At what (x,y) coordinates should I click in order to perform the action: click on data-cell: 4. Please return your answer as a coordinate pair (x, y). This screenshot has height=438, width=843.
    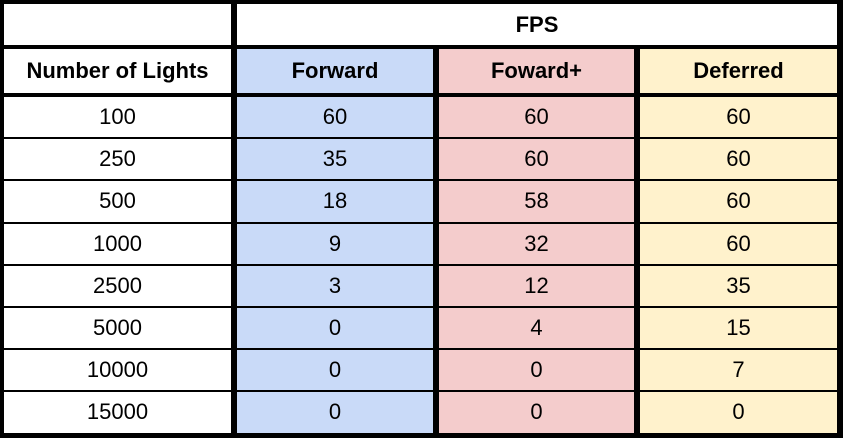
    Looking at the image, I should click on (536, 328).